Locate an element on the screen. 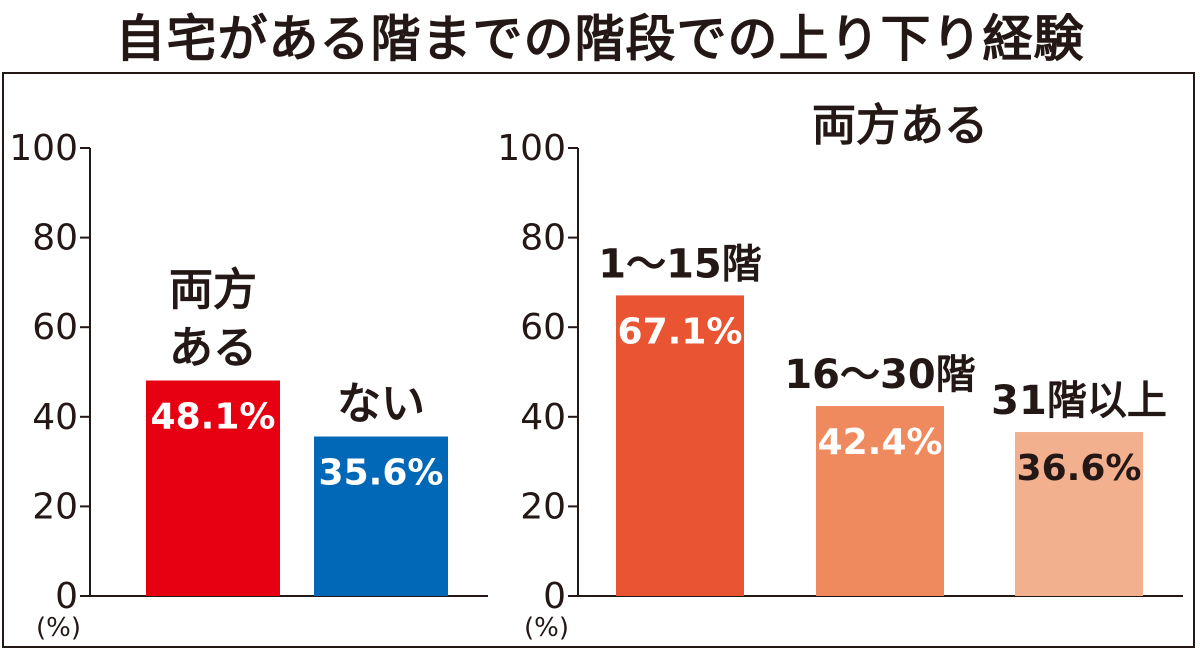  bar-value-label: 48.1% is located at coordinates (213, 417).